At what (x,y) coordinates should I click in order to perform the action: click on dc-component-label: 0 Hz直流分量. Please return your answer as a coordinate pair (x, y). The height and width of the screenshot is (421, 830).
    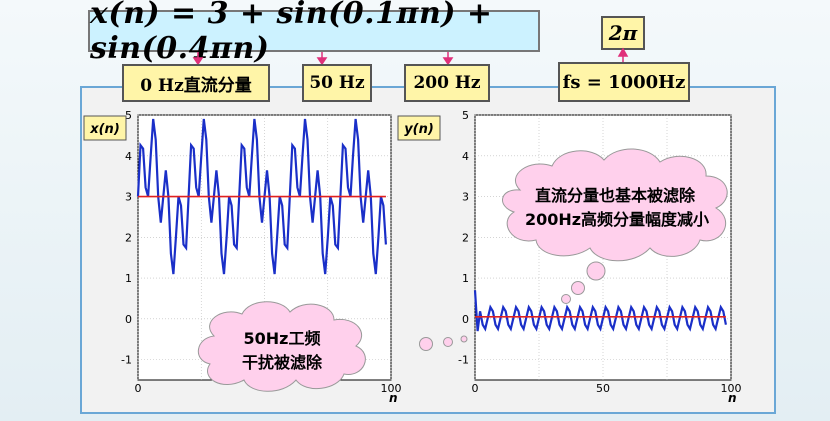
    Looking at the image, I should click on (196, 83).